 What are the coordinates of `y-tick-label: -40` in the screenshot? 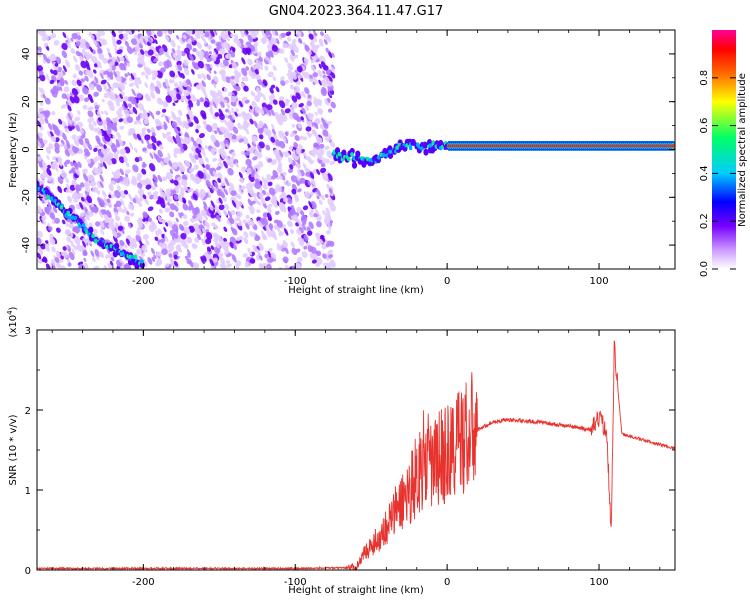 It's located at (26, 245).